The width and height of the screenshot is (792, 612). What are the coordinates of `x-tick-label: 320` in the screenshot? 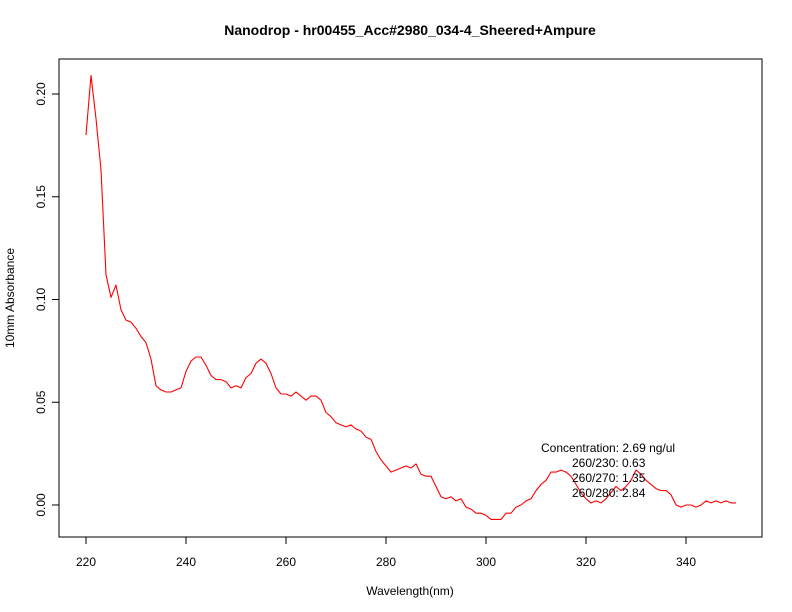 It's located at (586, 562).